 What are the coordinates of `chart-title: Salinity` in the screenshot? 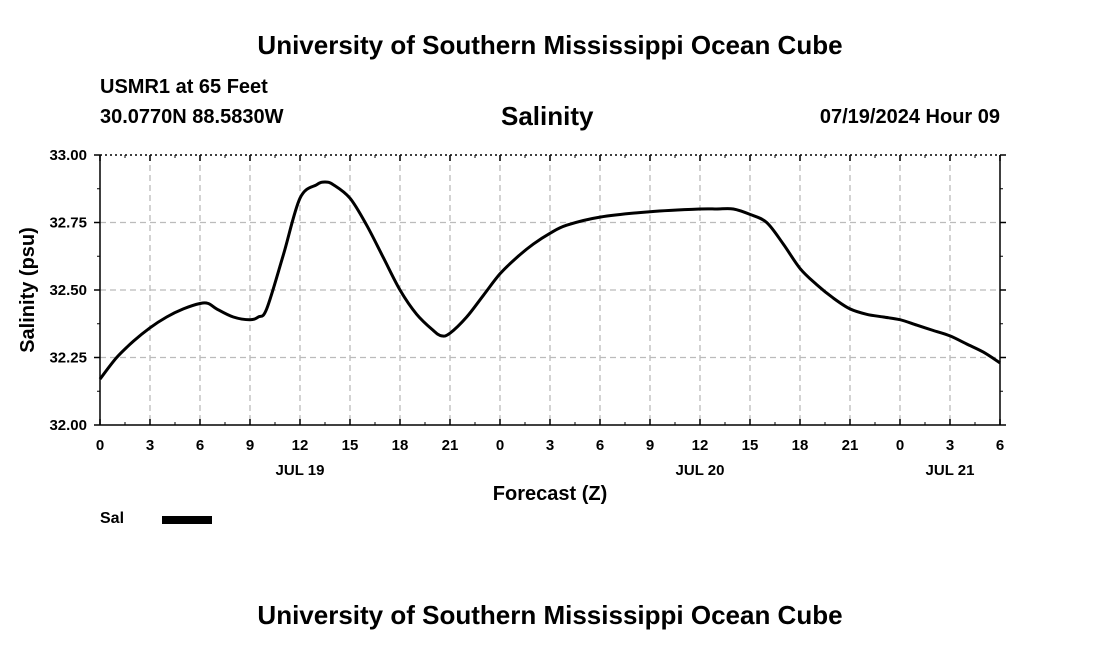 It's located at (547, 116).